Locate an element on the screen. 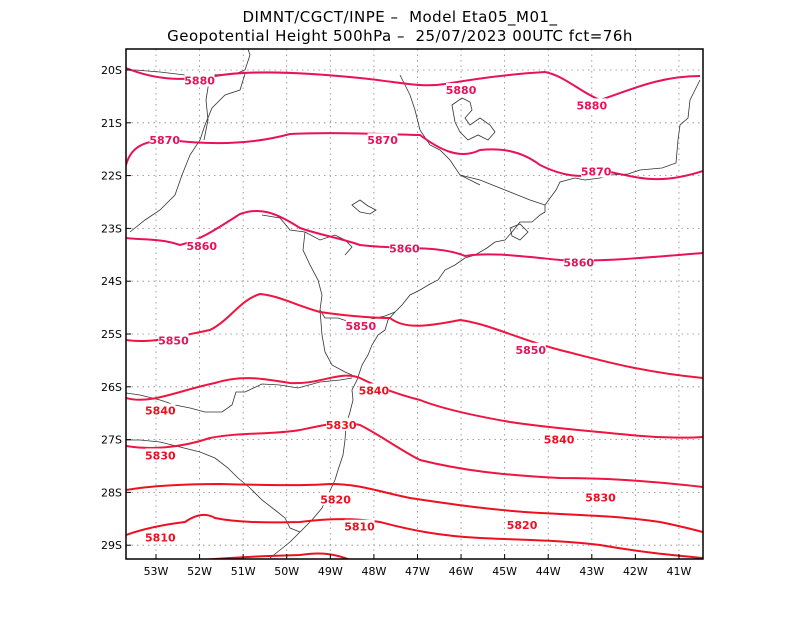  lat-label: 27S is located at coordinates (111, 440).